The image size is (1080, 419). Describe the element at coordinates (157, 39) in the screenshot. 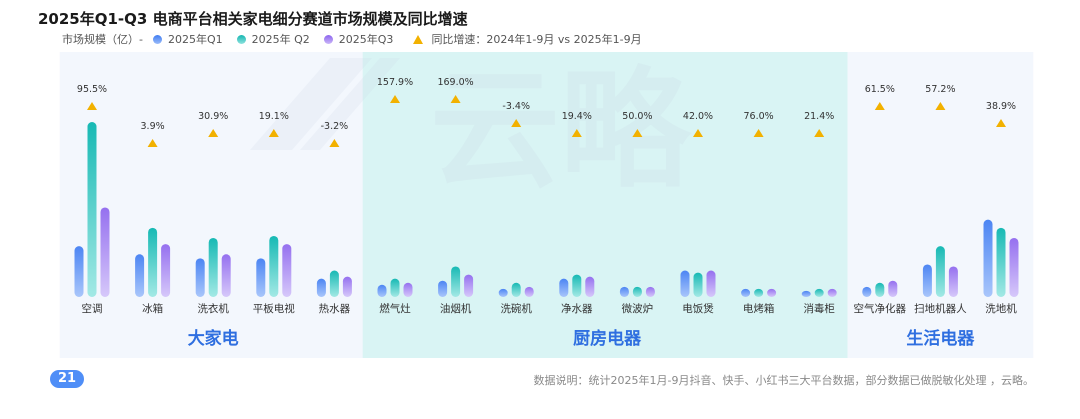

I see `legend-swatch-q1` at that location.